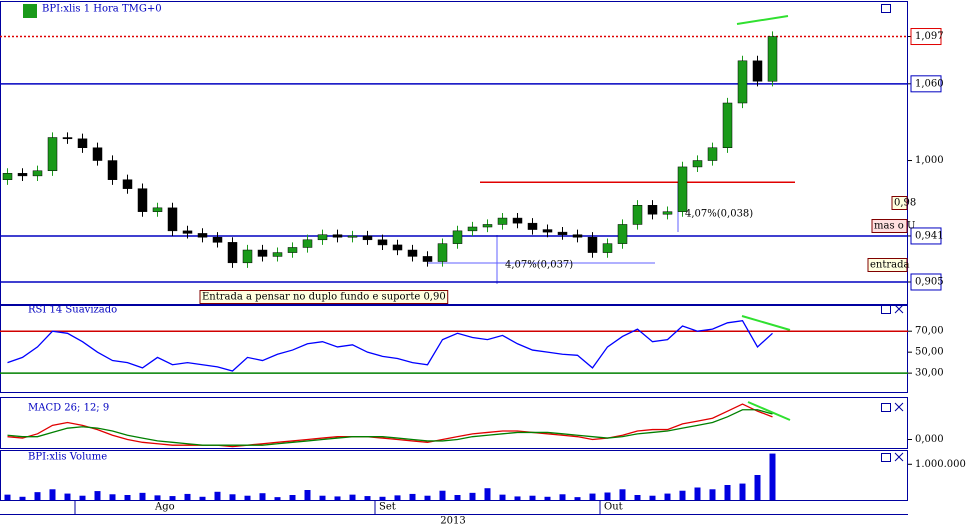 Image resolution: width=970 pixels, height=528 pixels. I want to click on panel-title: MACD 26; 12; 9, so click(68, 408).